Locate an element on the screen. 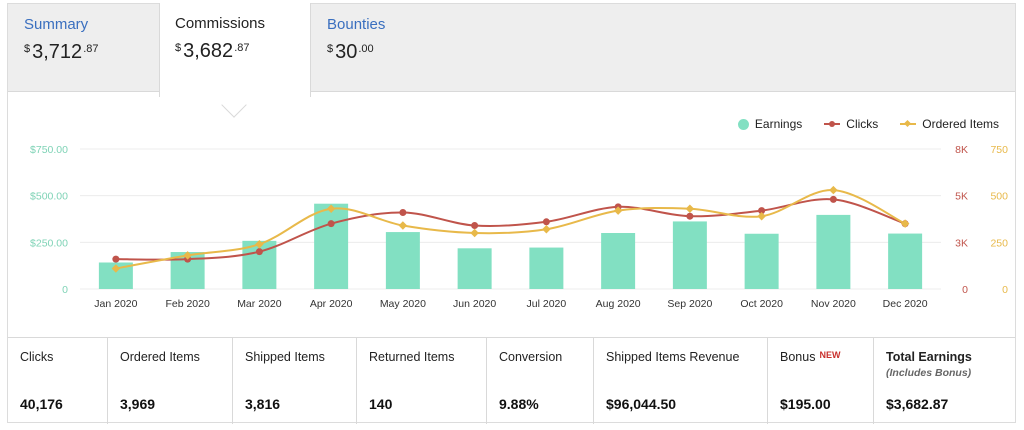 The image size is (1024, 430). tab-summary-amount: $ 3,712 .87 is located at coordinates (89, 52).